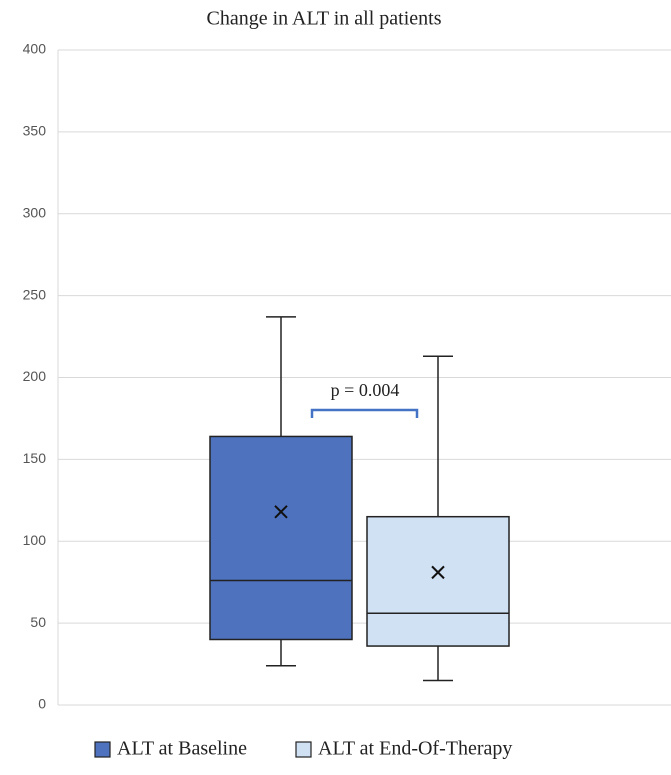 The height and width of the screenshot is (775, 671). I want to click on chart-title: Change in ALT in all patients, so click(324, 19).